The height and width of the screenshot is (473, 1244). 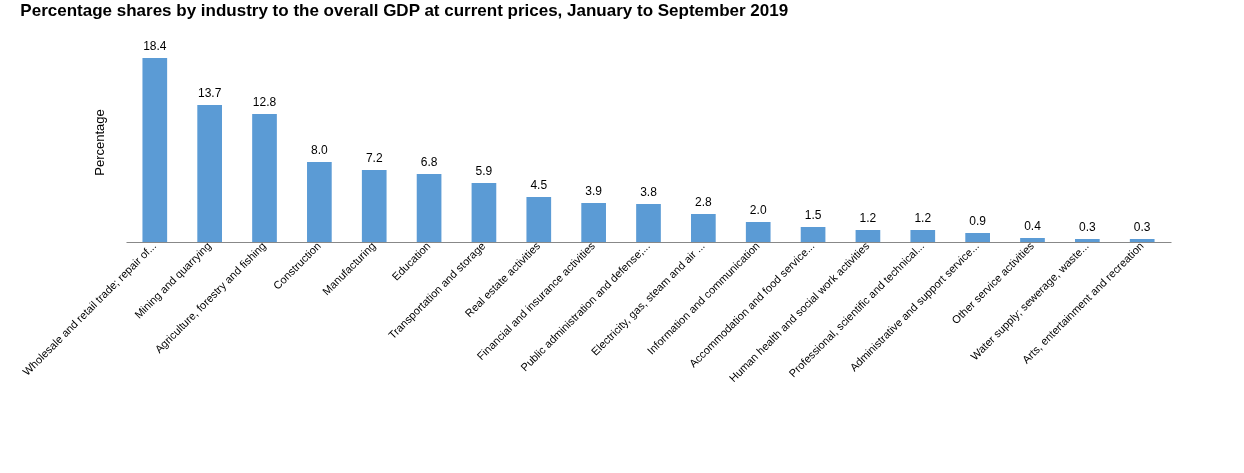 I want to click on data-label: 1.5, so click(x=813, y=215).